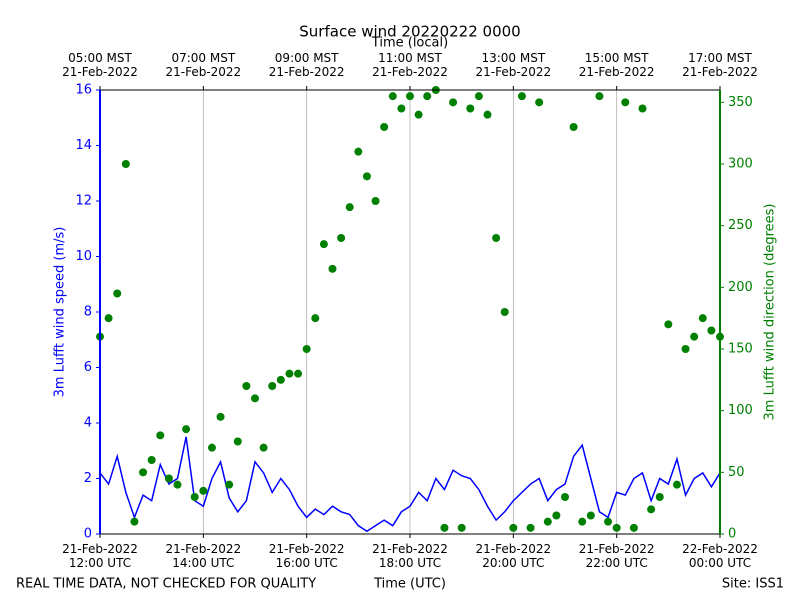  What do you see at coordinates (410, 556) in the screenshot?
I see `x-tick-label: 21-Feb-2022 18:00 UTC` at bounding box center [410, 556].